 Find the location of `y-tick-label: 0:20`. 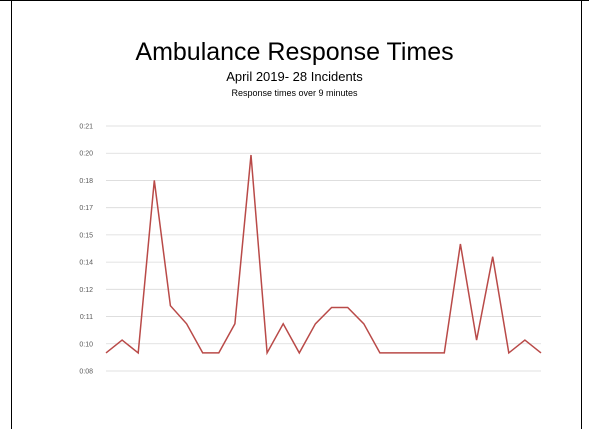

y-tick-label: 0:20 is located at coordinates (86, 154).